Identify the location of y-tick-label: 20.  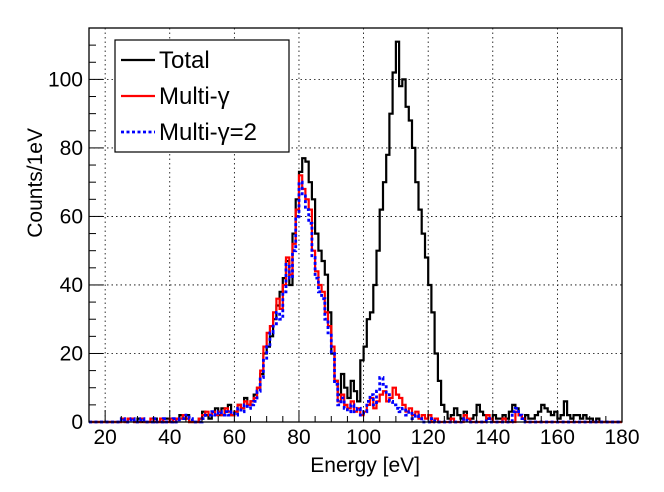
(71, 353).